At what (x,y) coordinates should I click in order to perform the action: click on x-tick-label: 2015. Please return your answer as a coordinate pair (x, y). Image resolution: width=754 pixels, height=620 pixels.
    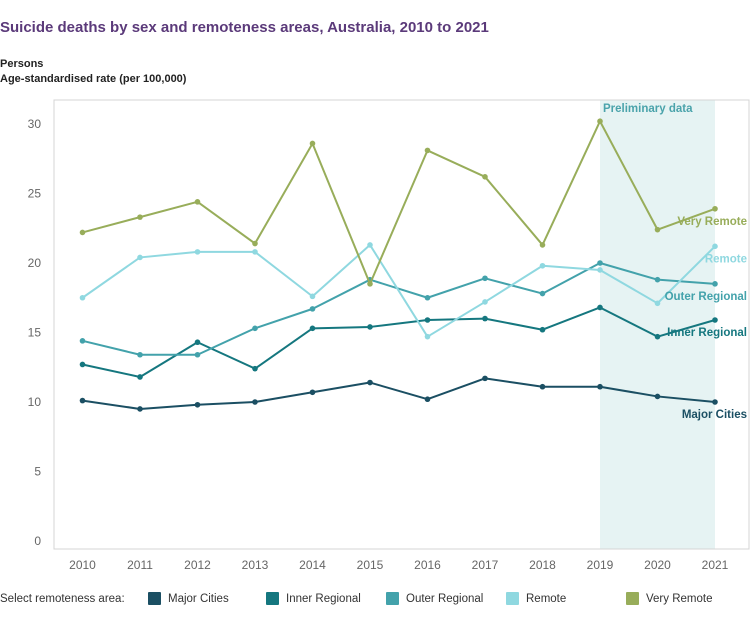
    Looking at the image, I should click on (370, 565).